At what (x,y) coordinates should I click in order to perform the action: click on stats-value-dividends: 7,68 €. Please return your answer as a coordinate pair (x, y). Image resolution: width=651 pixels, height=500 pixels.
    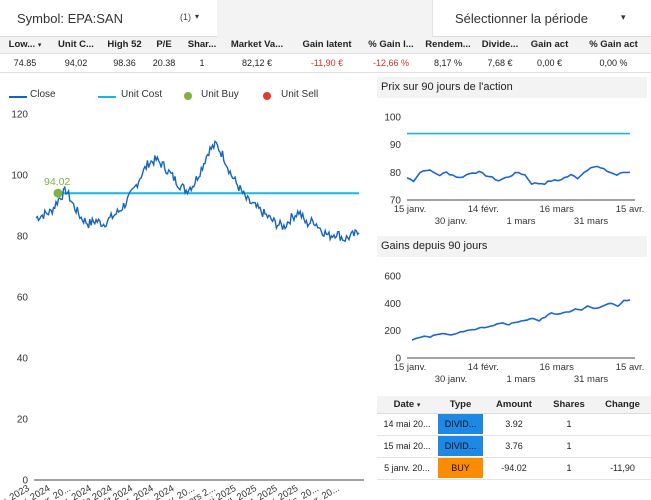
    Looking at the image, I should click on (500, 63).